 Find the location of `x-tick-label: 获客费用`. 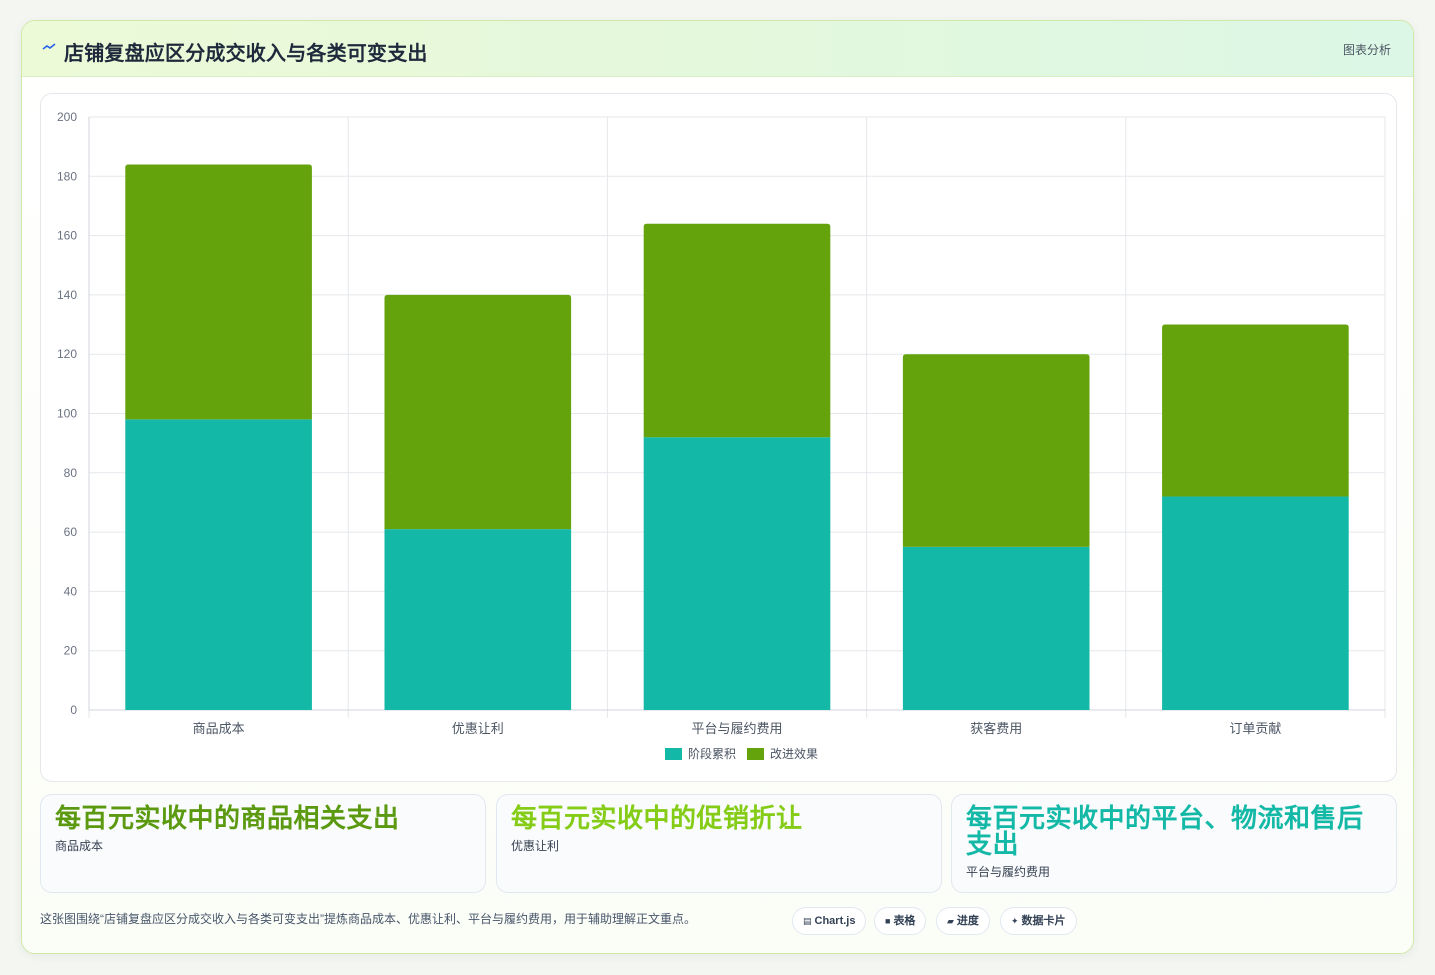

x-tick-label: 获客费用 is located at coordinates (996, 728).